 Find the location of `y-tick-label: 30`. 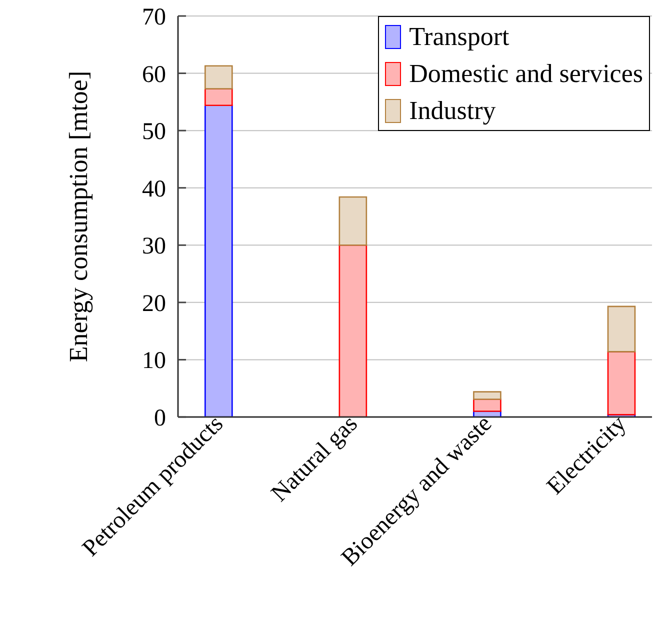

y-tick-label: 30 is located at coordinates (154, 247).